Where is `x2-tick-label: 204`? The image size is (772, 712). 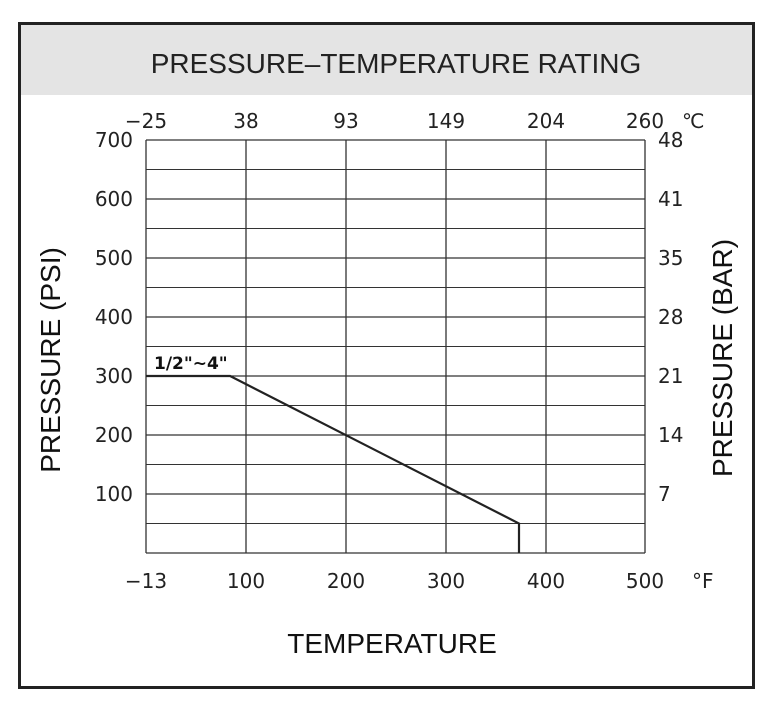 x2-tick-label: 204 is located at coordinates (546, 121).